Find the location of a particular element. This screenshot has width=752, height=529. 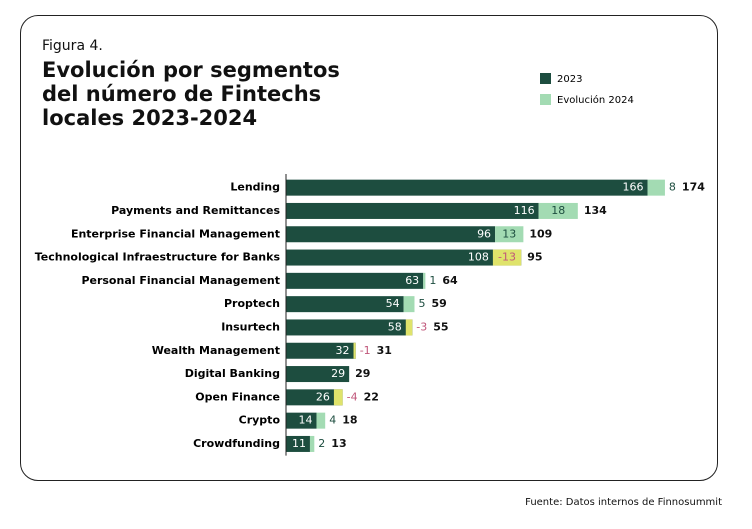

base-label: 29 is located at coordinates (338, 373).